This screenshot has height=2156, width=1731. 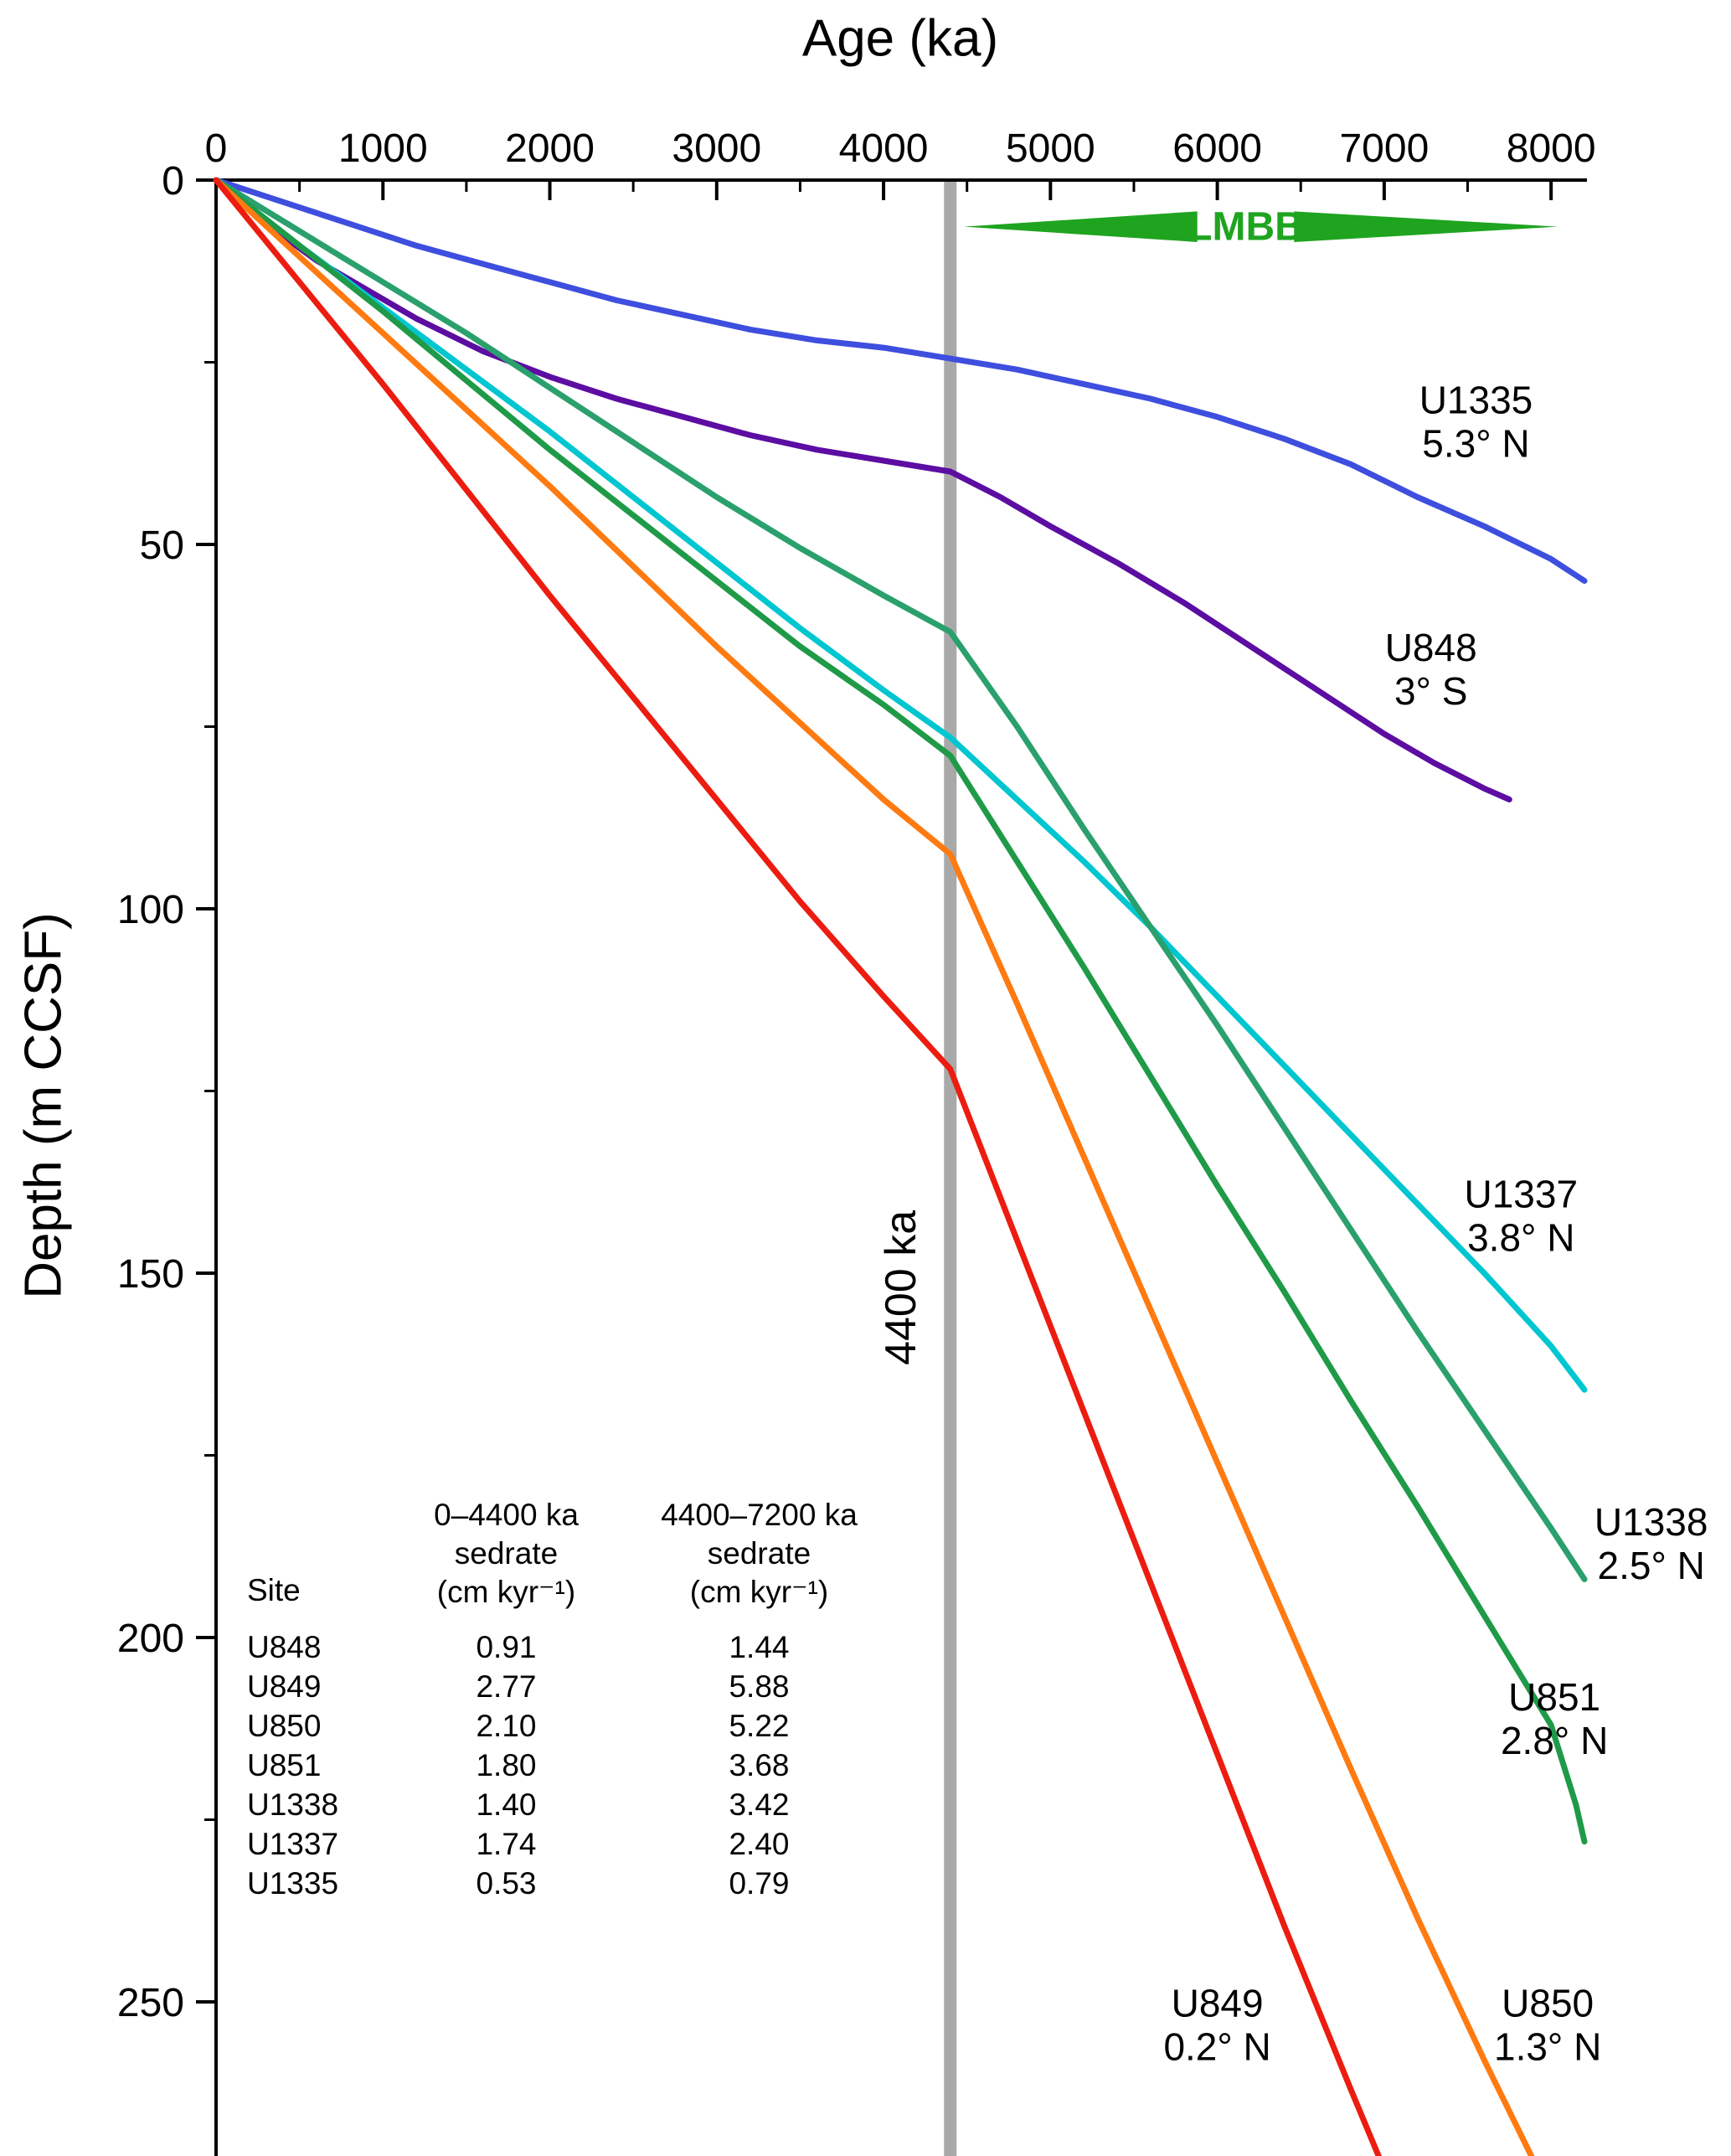 What do you see at coordinates (506, 1765) in the screenshot?
I see `table-row-rate-early: 1.80` at bounding box center [506, 1765].